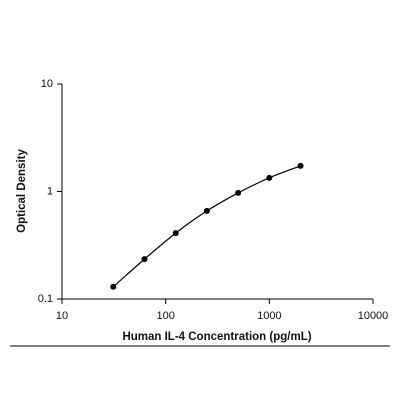 The width and height of the screenshot is (400, 400). What do you see at coordinates (373, 316) in the screenshot?
I see `x-tick-label: 10000` at bounding box center [373, 316].